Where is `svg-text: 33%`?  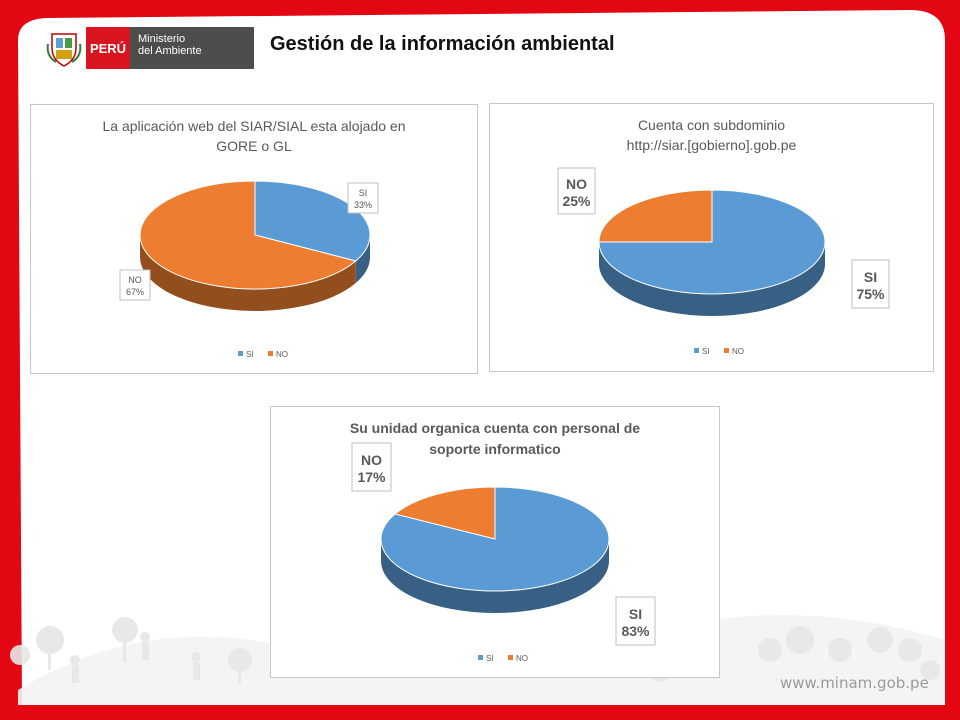 svg-text: 33% is located at coordinates (363, 205).